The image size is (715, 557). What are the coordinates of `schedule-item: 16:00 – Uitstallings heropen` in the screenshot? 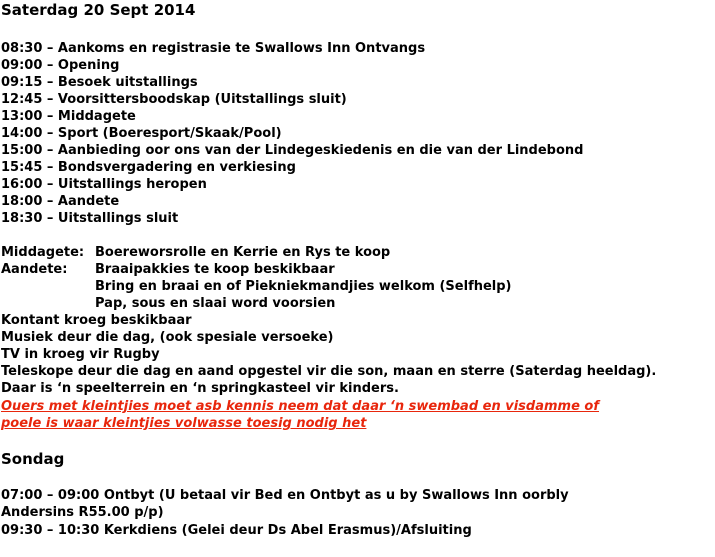 It's located at (104, 184).